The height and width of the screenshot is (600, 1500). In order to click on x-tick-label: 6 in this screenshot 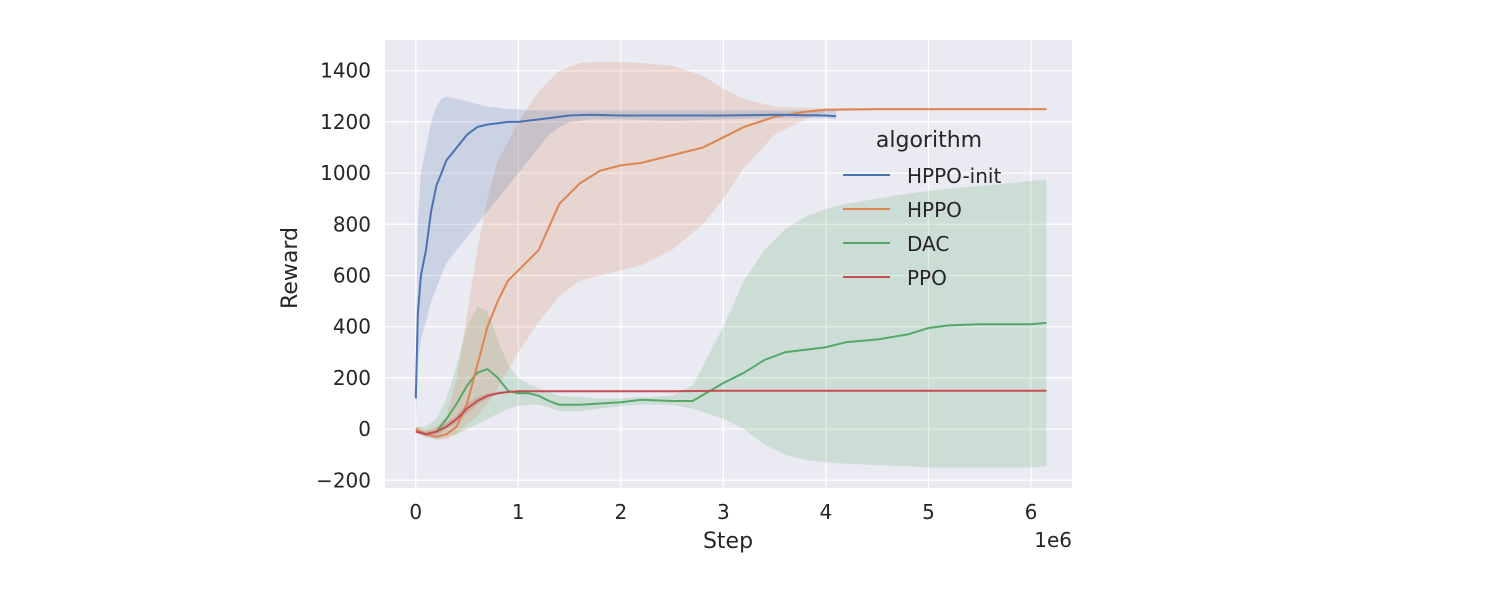, I will do `click(1031, 512)`.